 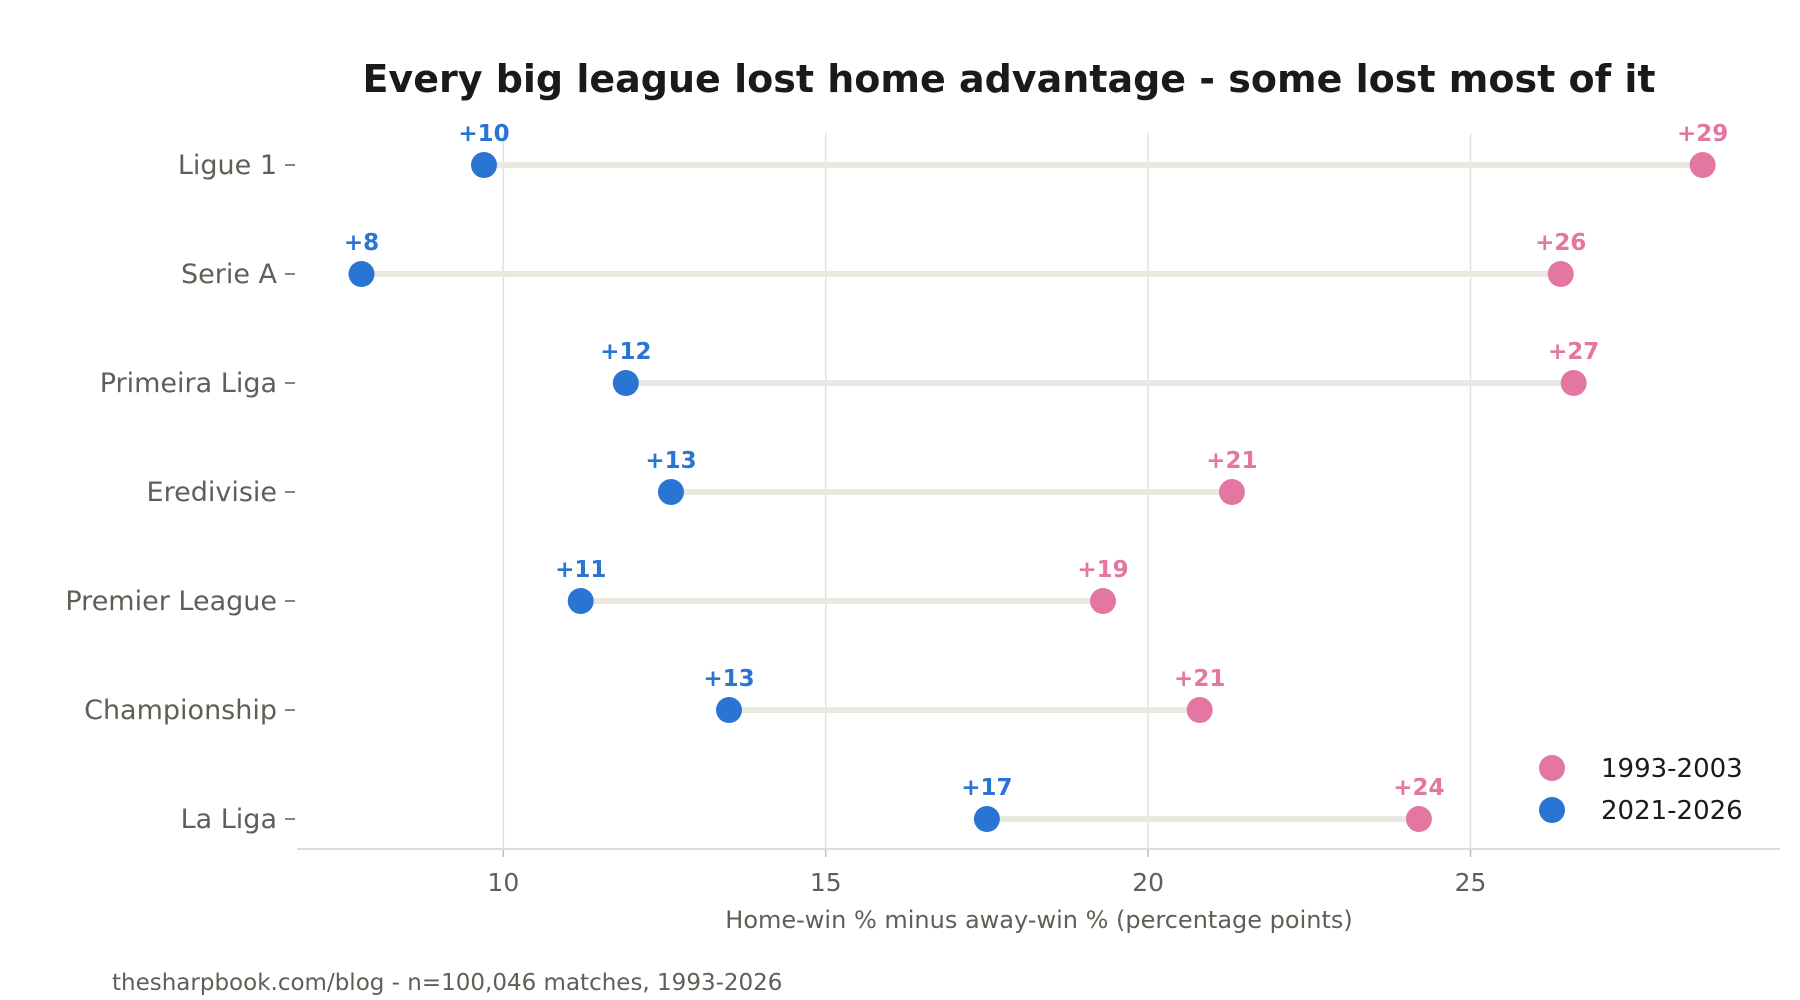 What do you see at coordinates (188, 383) in the screenshot?
I see `category-label: Primeira Liga` at bounding box center [188, 383].